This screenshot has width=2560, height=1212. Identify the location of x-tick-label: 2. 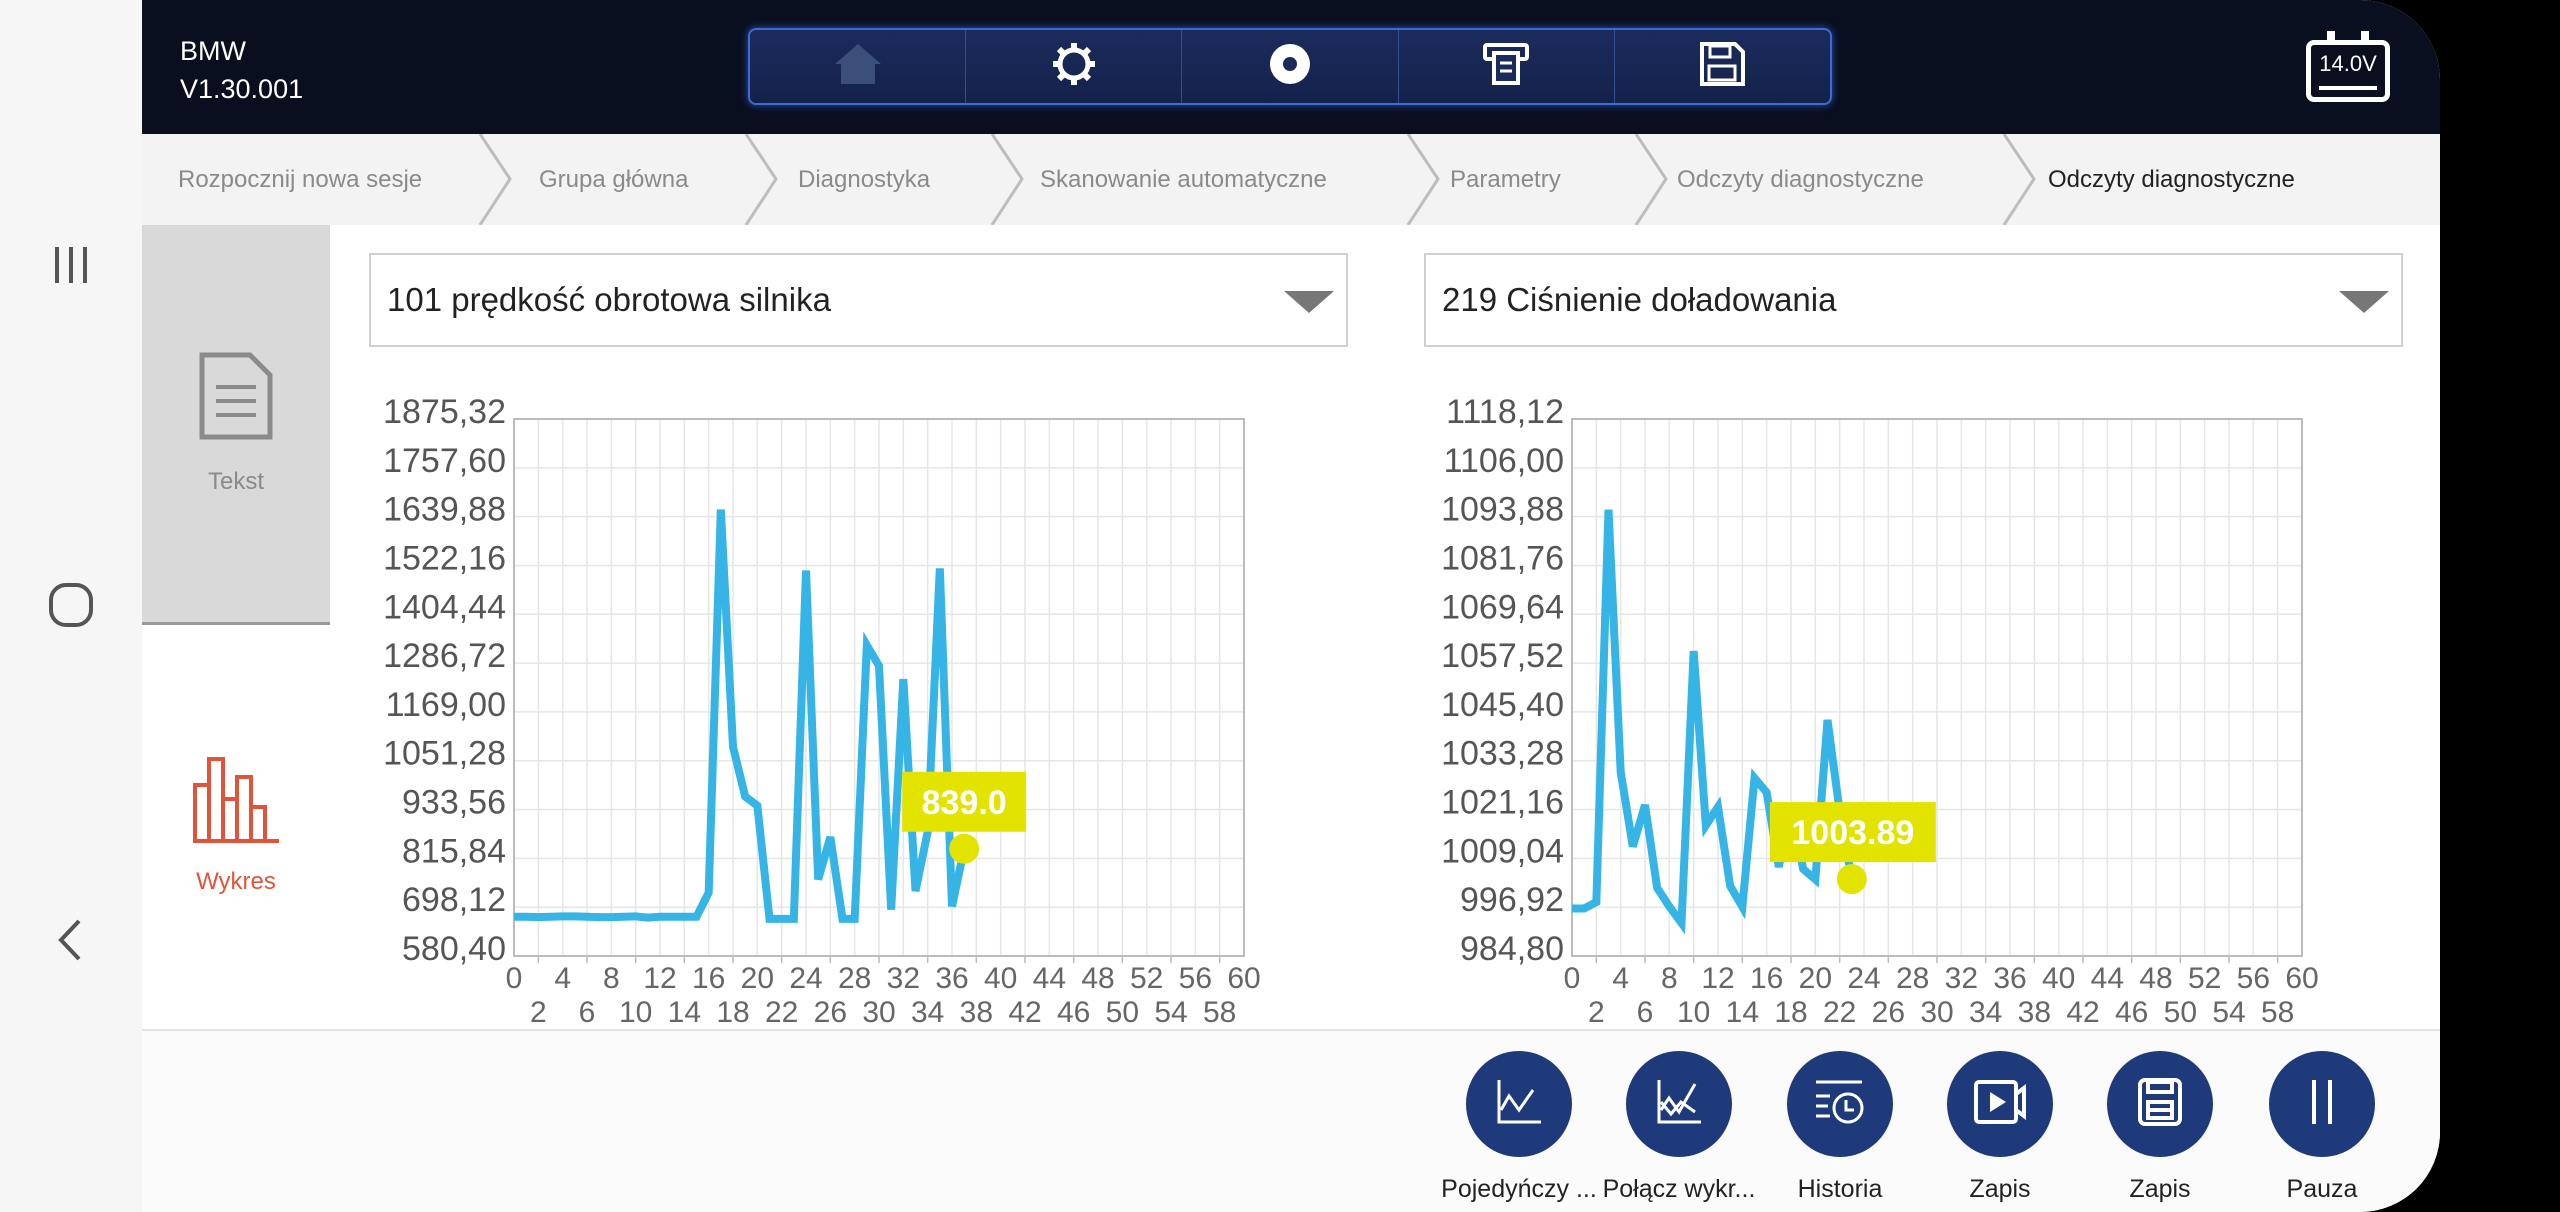
(538, 1012).